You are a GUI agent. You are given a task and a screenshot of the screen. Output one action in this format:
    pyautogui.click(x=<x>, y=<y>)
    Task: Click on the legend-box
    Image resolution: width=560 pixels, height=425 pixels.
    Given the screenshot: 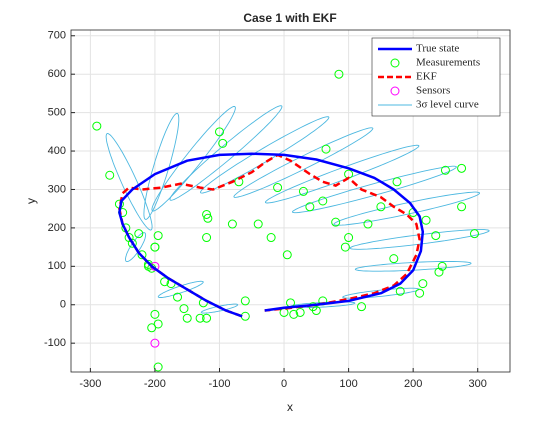 What is the action you would take?
    pyautogui.click(x=436, y=77)
    